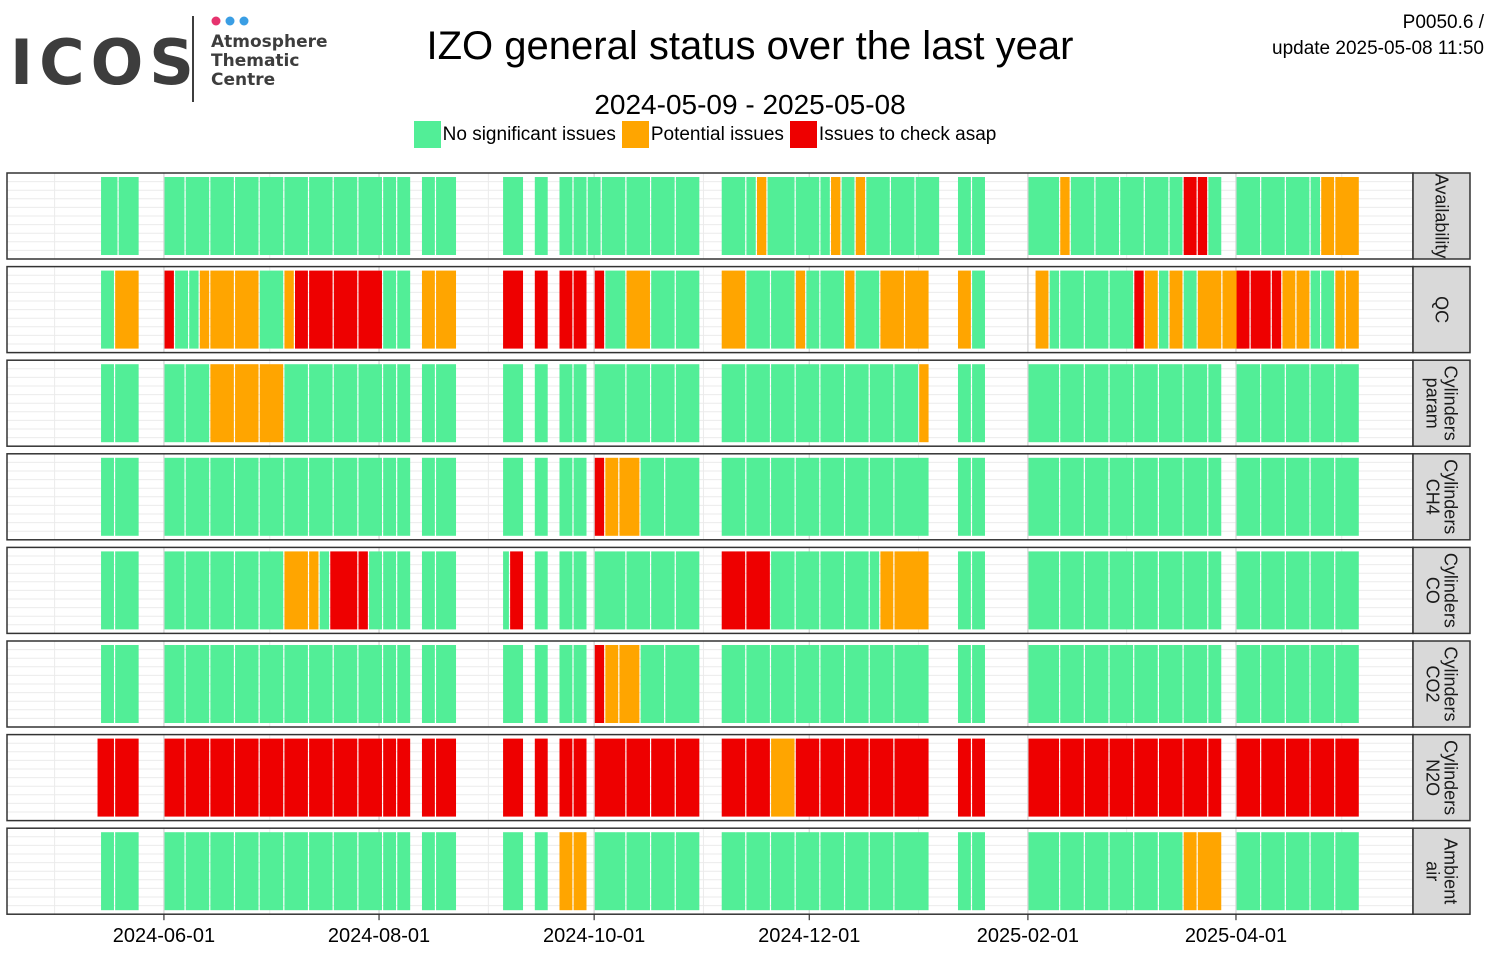 The height and width of the screenshot is (963, 1500). I want to click on legend-item-ok: No significant issues, so click(514, 134).